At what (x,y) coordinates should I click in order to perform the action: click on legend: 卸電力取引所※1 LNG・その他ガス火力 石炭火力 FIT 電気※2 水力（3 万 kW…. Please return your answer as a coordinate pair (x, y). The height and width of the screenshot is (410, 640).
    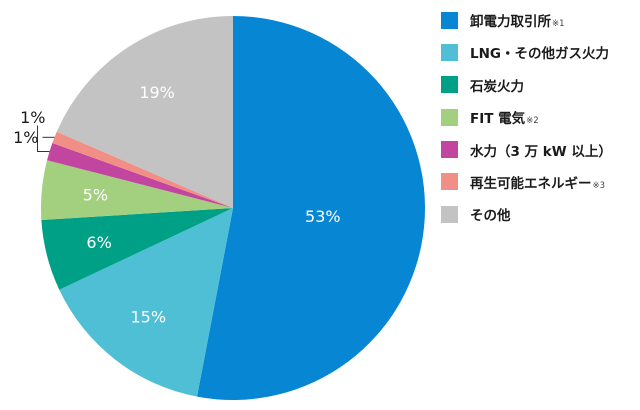
    Looking at the image, I should click on (526, 124).